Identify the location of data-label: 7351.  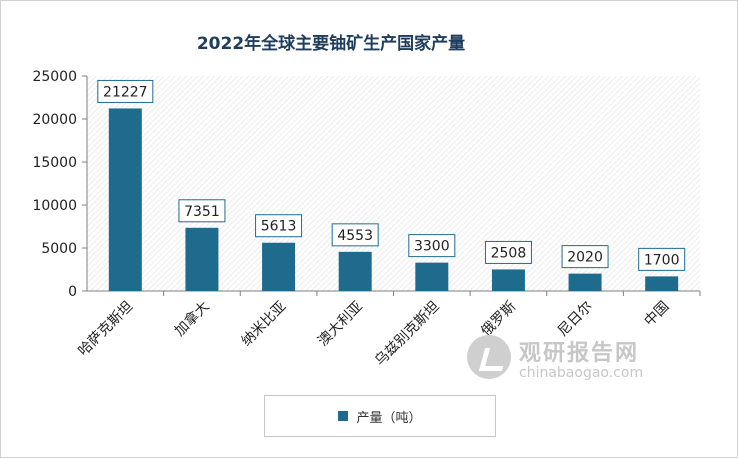
(202, 212).